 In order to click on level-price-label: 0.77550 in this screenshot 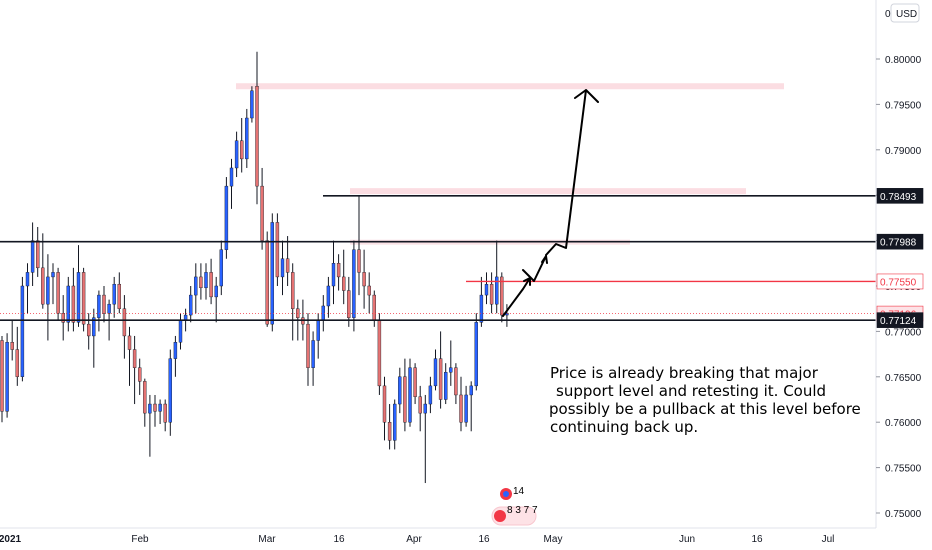, I will do `click(898, 282)`.